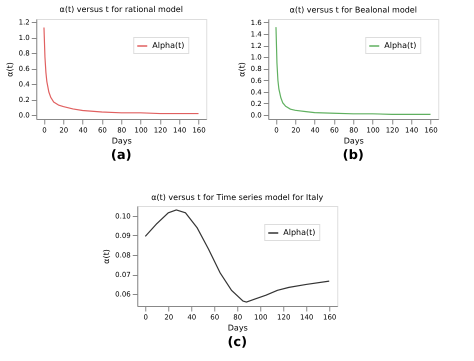 This screenshot has width=474, height=361. What do you see at coordinates (121, 9) in the screenshot?
I see `chart-title: α(t) versus t for rational model` at bounding box center [121, 9].